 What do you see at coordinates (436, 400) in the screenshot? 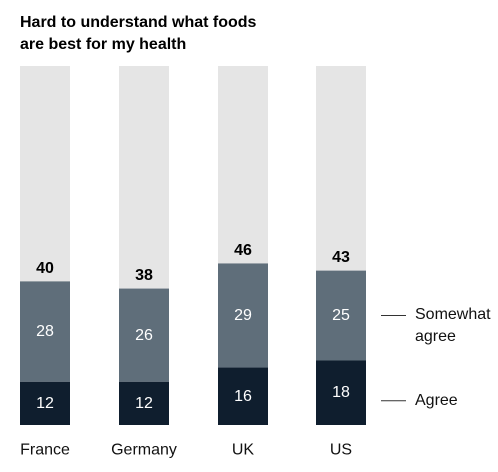
I see `legend-label-agree: Agree` at bounding box center [436, 400].